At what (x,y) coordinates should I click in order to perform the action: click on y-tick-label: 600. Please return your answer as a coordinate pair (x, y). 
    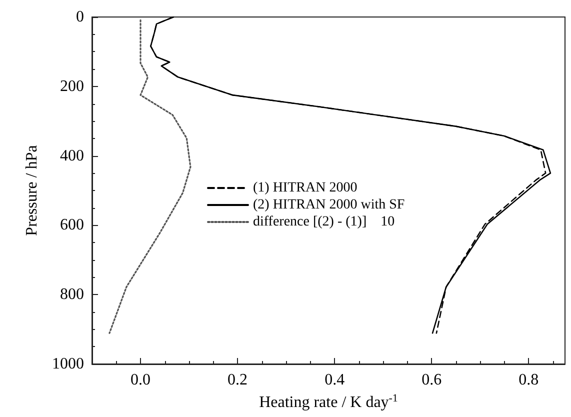
    Looking at the image, I should click on (72, 225).